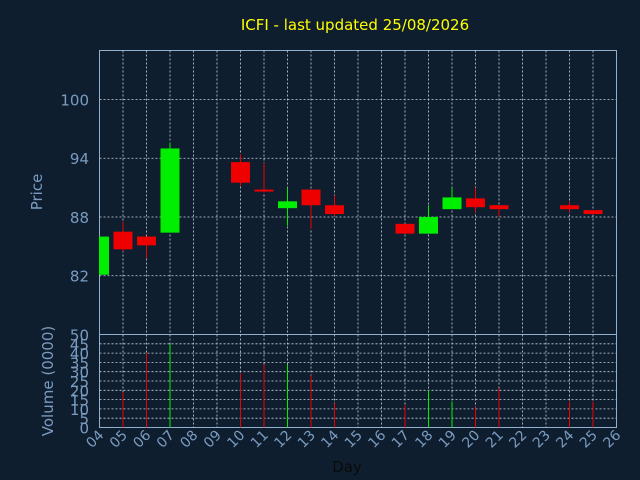 The height and width of the screenshot is (480, 640). What do you see at coordinates (236, 440) in the screenshot?
I see `x-tick-label: 10` at bounding box center [236, 440].